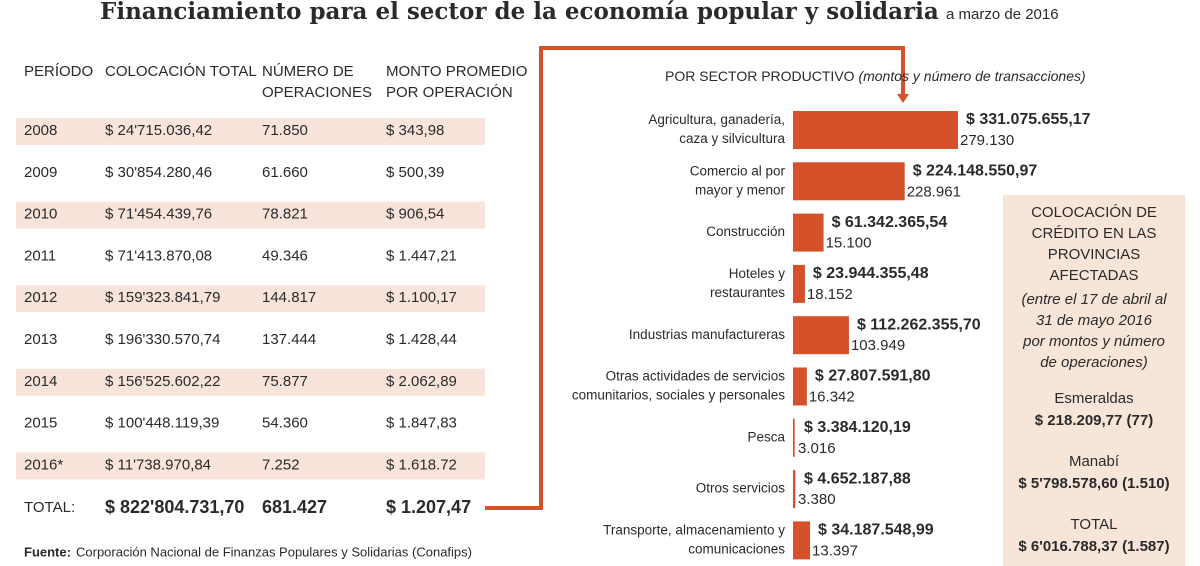  What do you see at coordinates (857, 478) in the screenshot?
I see `value-label: $ 4.652.187,88` at bounding box center [857, 478].